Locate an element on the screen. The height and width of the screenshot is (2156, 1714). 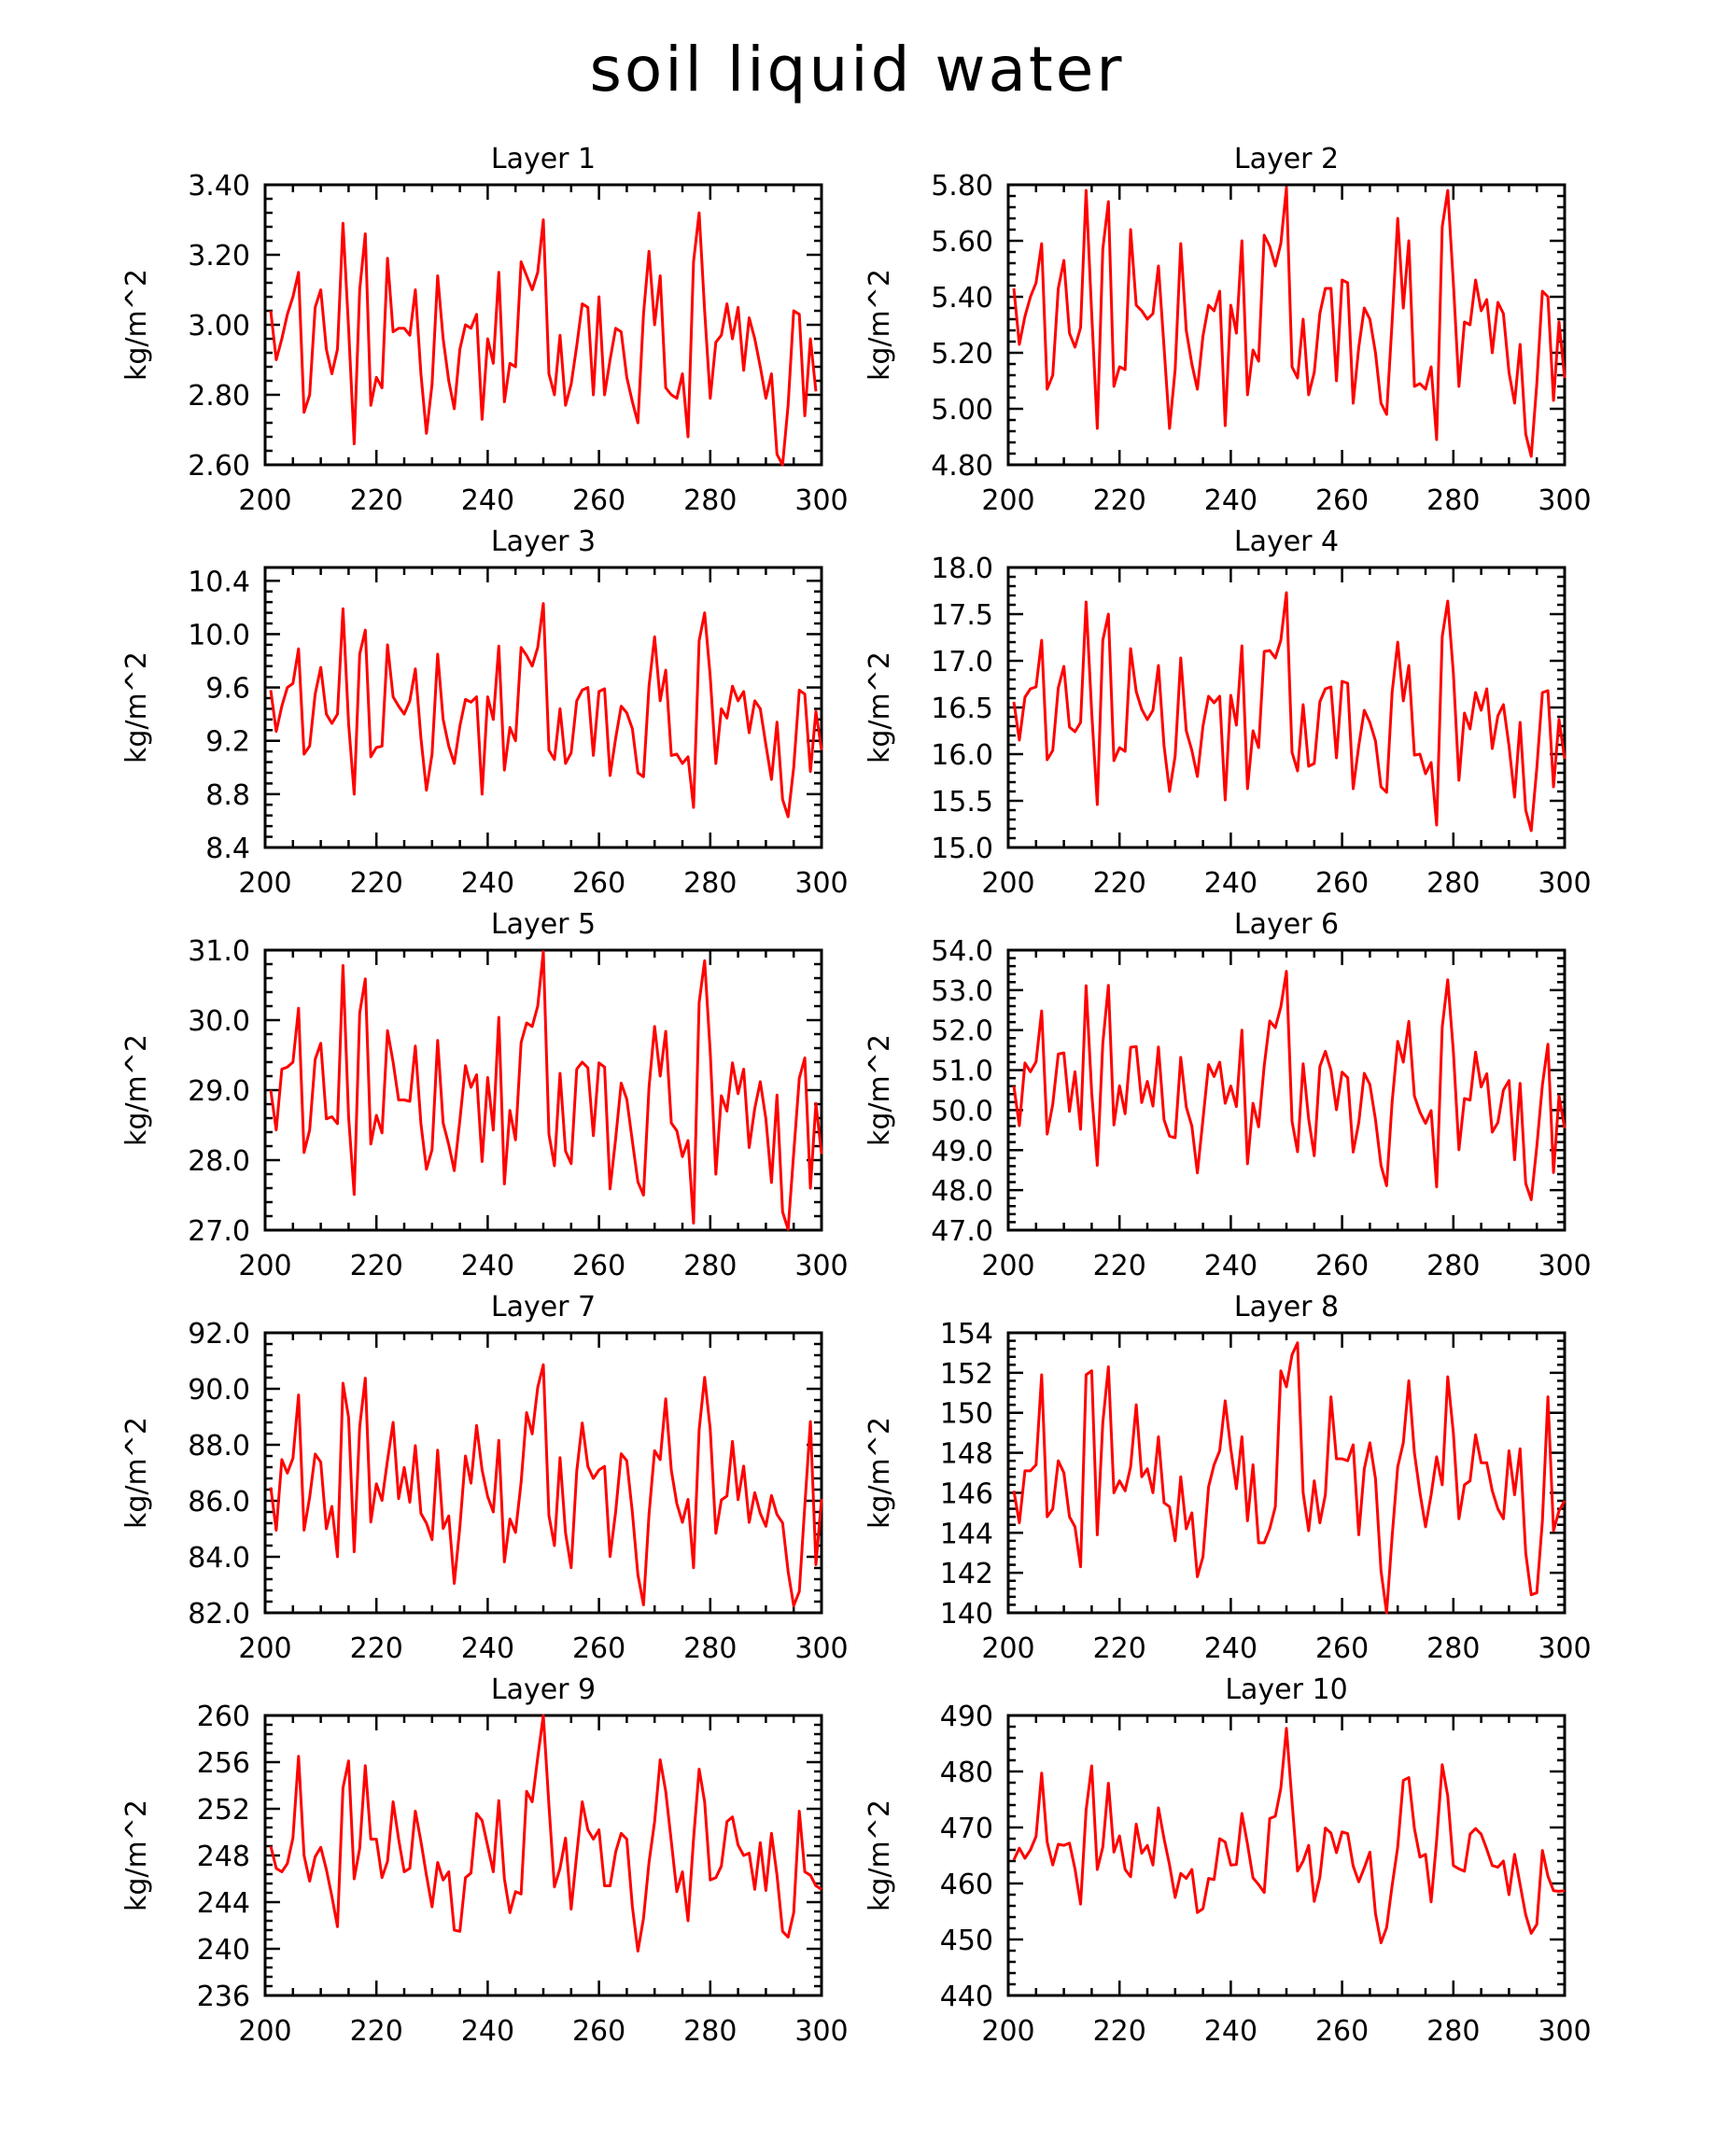
y-tick-label: 86.0 is located at coordinates (219, 1502).